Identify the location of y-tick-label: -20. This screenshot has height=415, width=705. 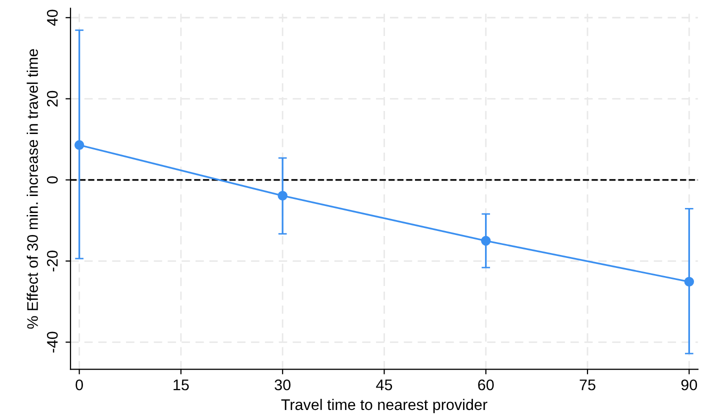
(52, 261).